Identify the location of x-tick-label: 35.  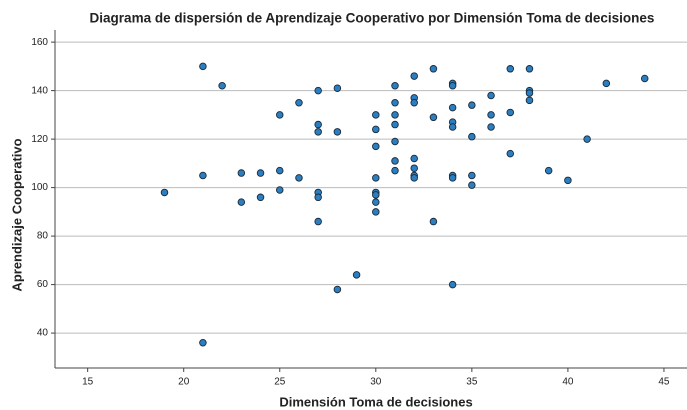
(472, 382).